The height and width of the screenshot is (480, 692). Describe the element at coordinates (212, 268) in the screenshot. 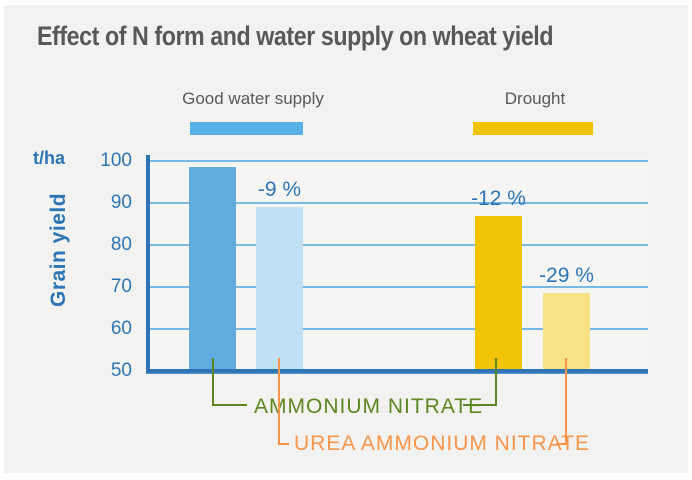

I see `bar-good-water-supply-ammonium-nitrate` at that location.